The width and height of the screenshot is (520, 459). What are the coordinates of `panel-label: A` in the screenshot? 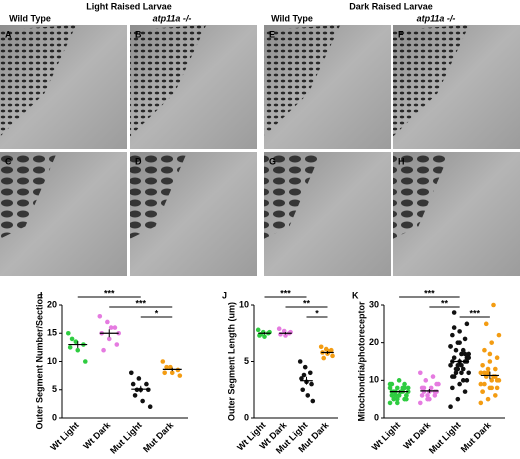 It's located at (8, 34).